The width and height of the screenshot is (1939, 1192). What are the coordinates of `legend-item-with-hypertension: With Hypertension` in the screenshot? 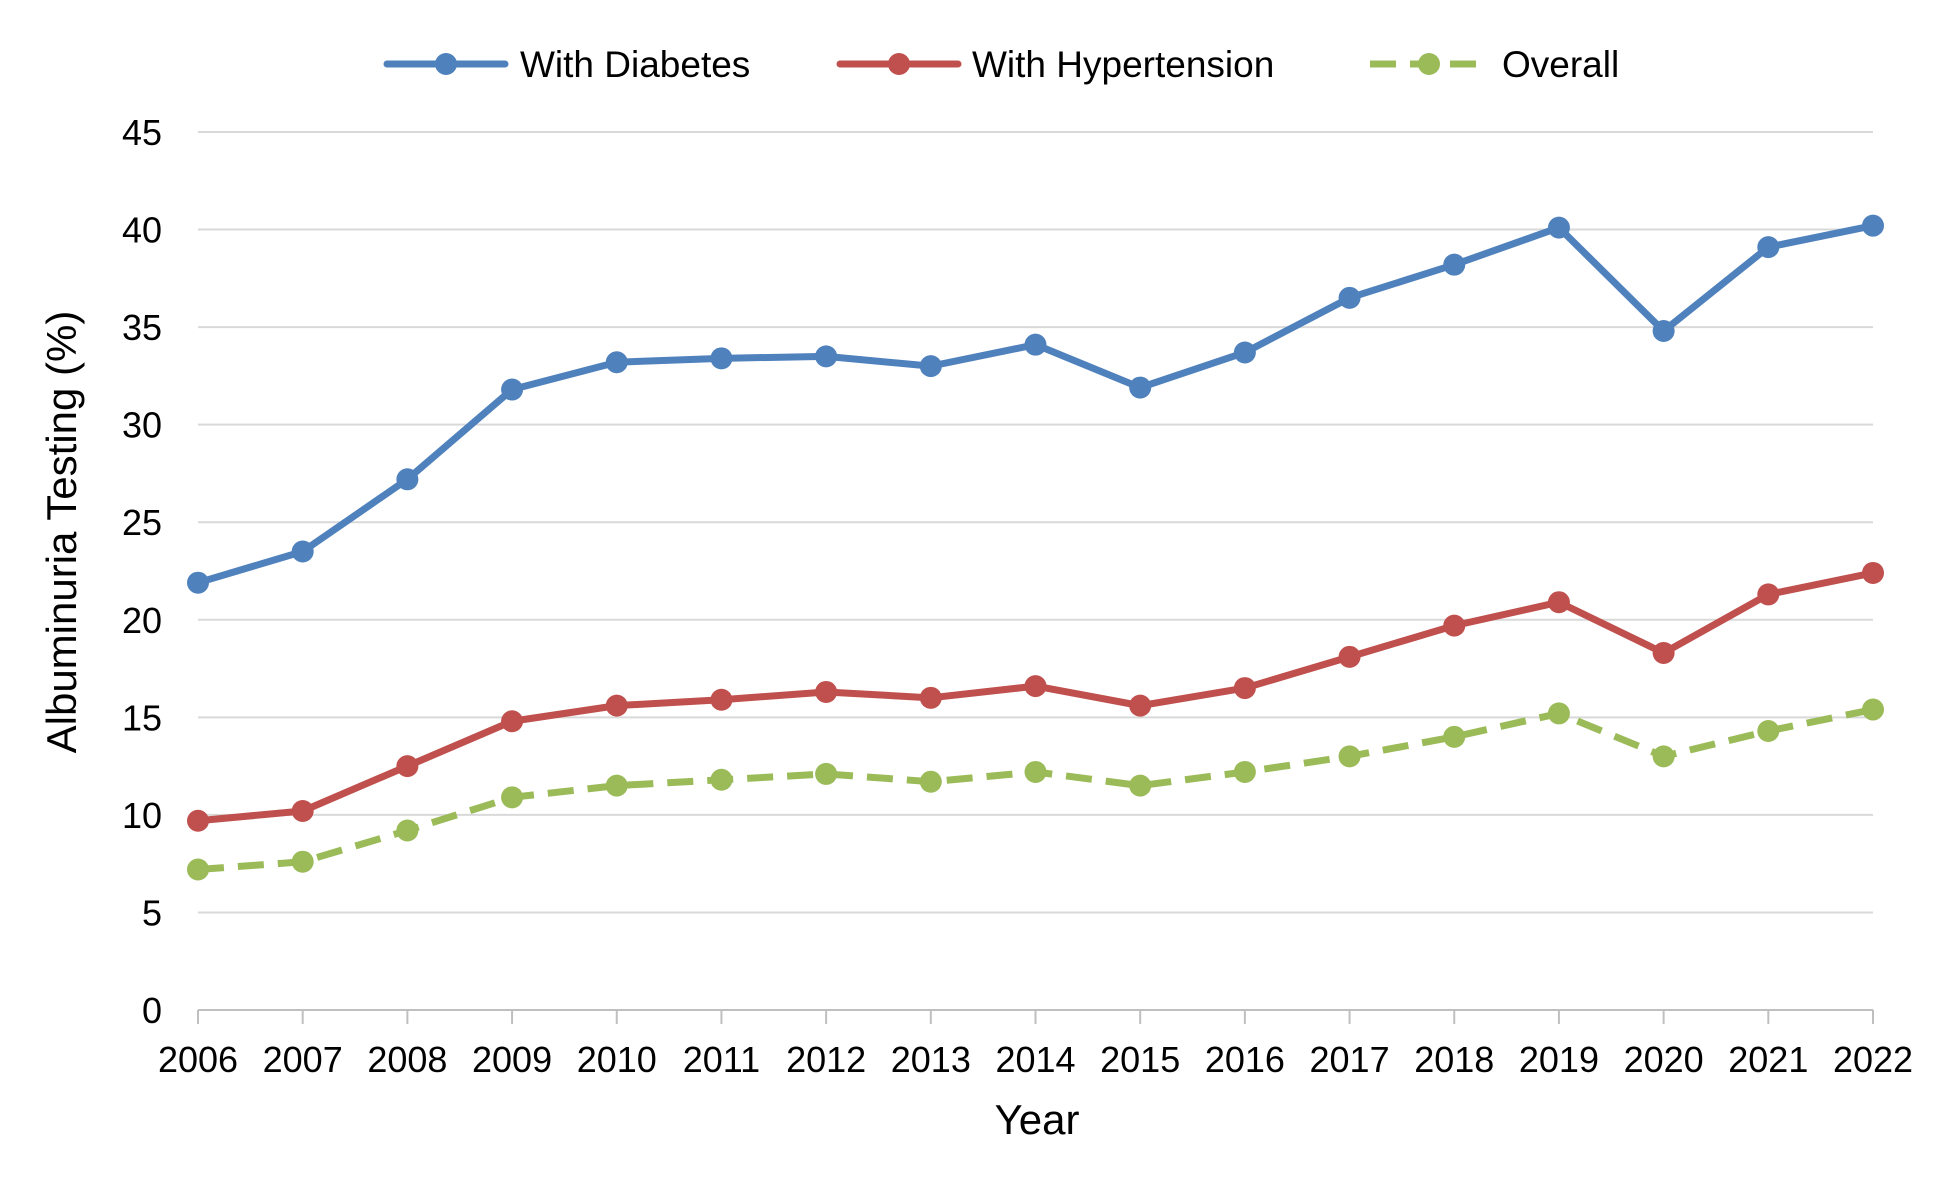 It's located at (1055, 64).